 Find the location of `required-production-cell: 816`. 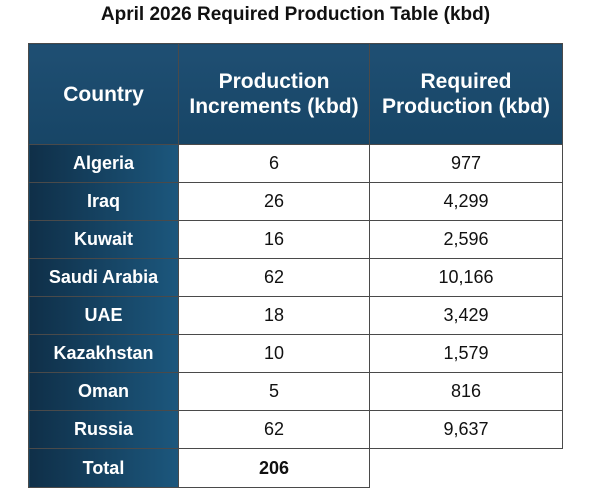

required-production-cell: 816 is located at coordinates (466, 391).